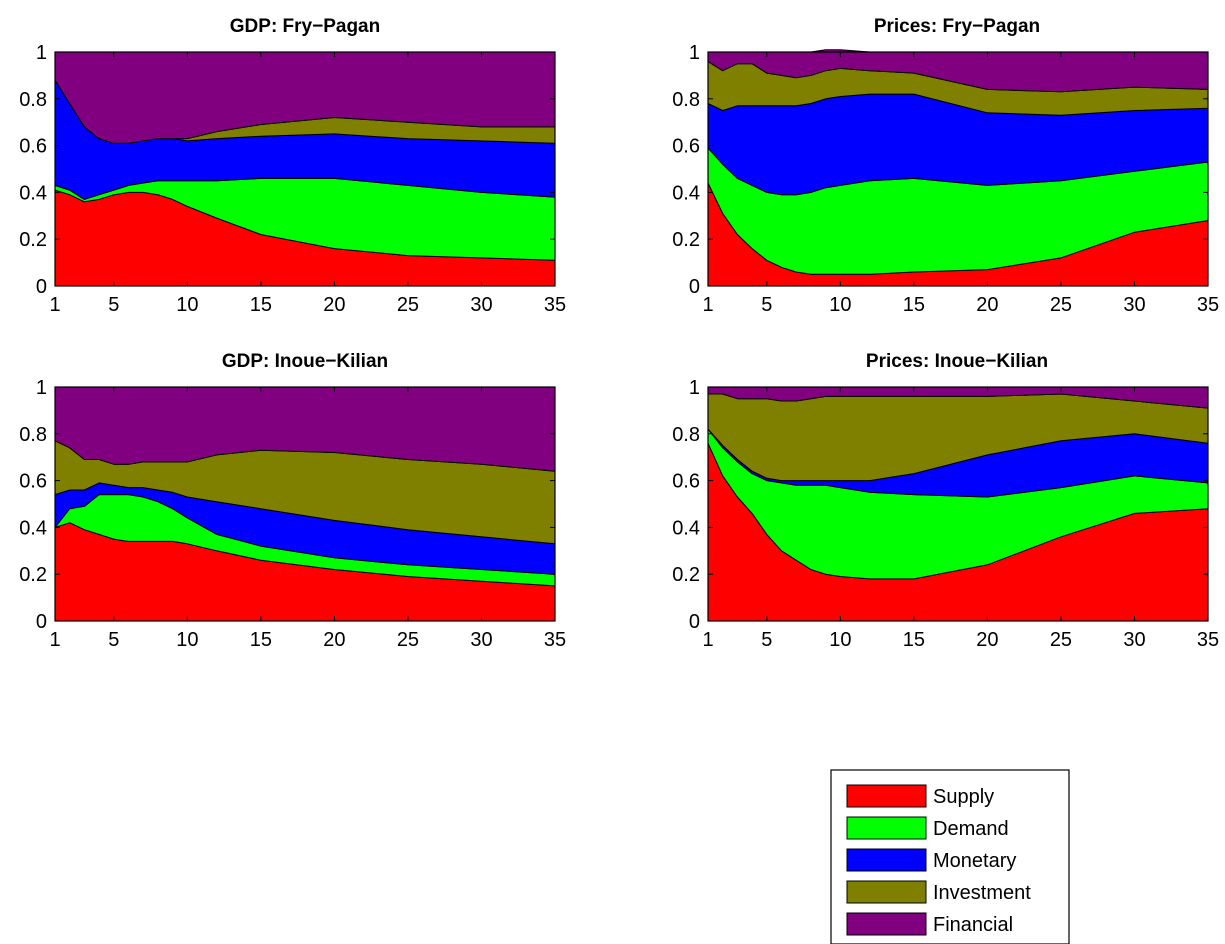 This screenshot has height=944, width=1225. Describe the element at coordinates (973, 925) in the screenshot. I see `legend-label-financial: Financial` at that location.